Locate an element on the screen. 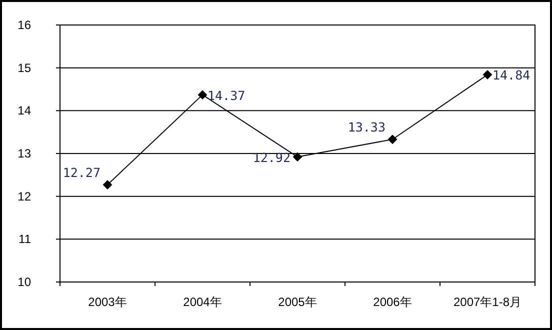  data-label: 14.84 is located at coordinates (511, 75).